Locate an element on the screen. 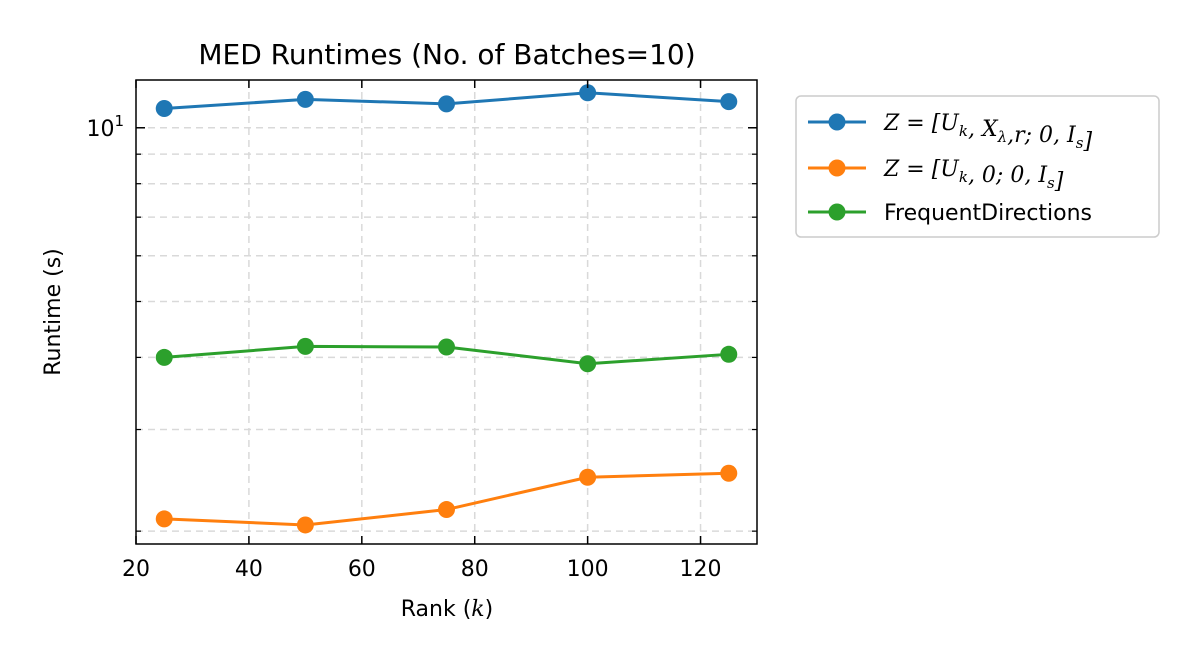 Image resolution: width=1198 pixels, height=662 pixels. legend-label: Z = [Uk, Xλ,r; 0, Is] is located at coordinates (987, 132).